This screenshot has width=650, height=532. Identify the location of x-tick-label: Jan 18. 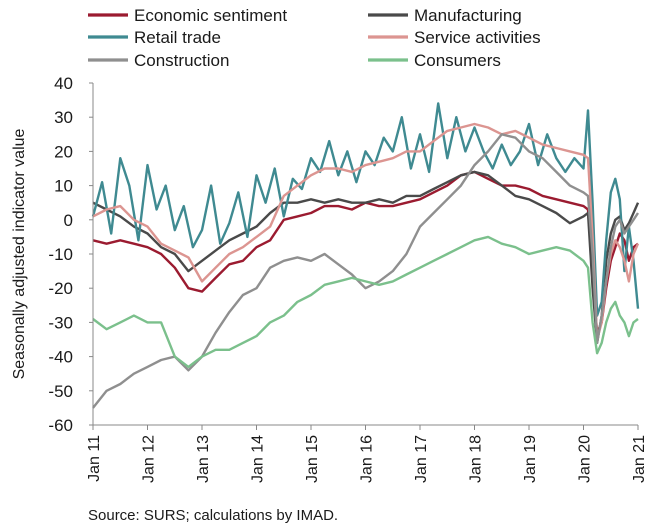
(476, 459).